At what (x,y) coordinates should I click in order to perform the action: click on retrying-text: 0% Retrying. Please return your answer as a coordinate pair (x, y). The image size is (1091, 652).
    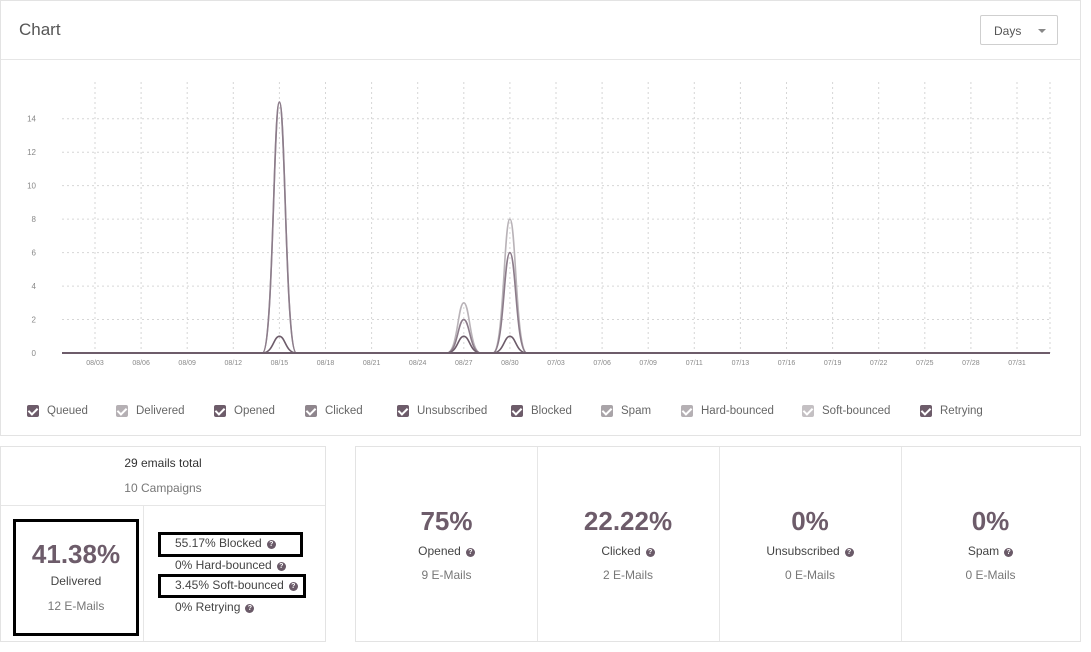
    Looking at the image, I should click on (208, 607).